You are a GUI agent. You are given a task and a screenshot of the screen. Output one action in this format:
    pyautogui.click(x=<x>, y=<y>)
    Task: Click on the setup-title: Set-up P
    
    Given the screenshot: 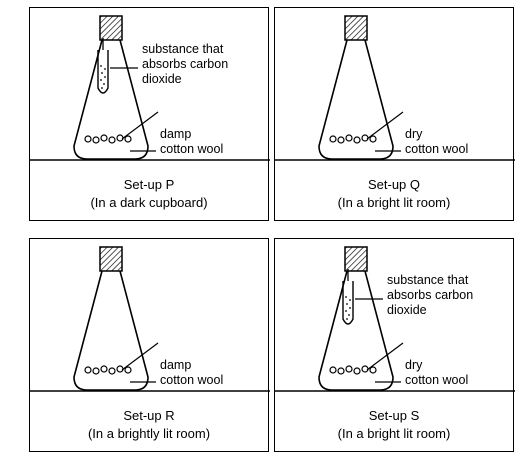 What is the action you would take?
    pyautogui.click(x=149, y=184)
    